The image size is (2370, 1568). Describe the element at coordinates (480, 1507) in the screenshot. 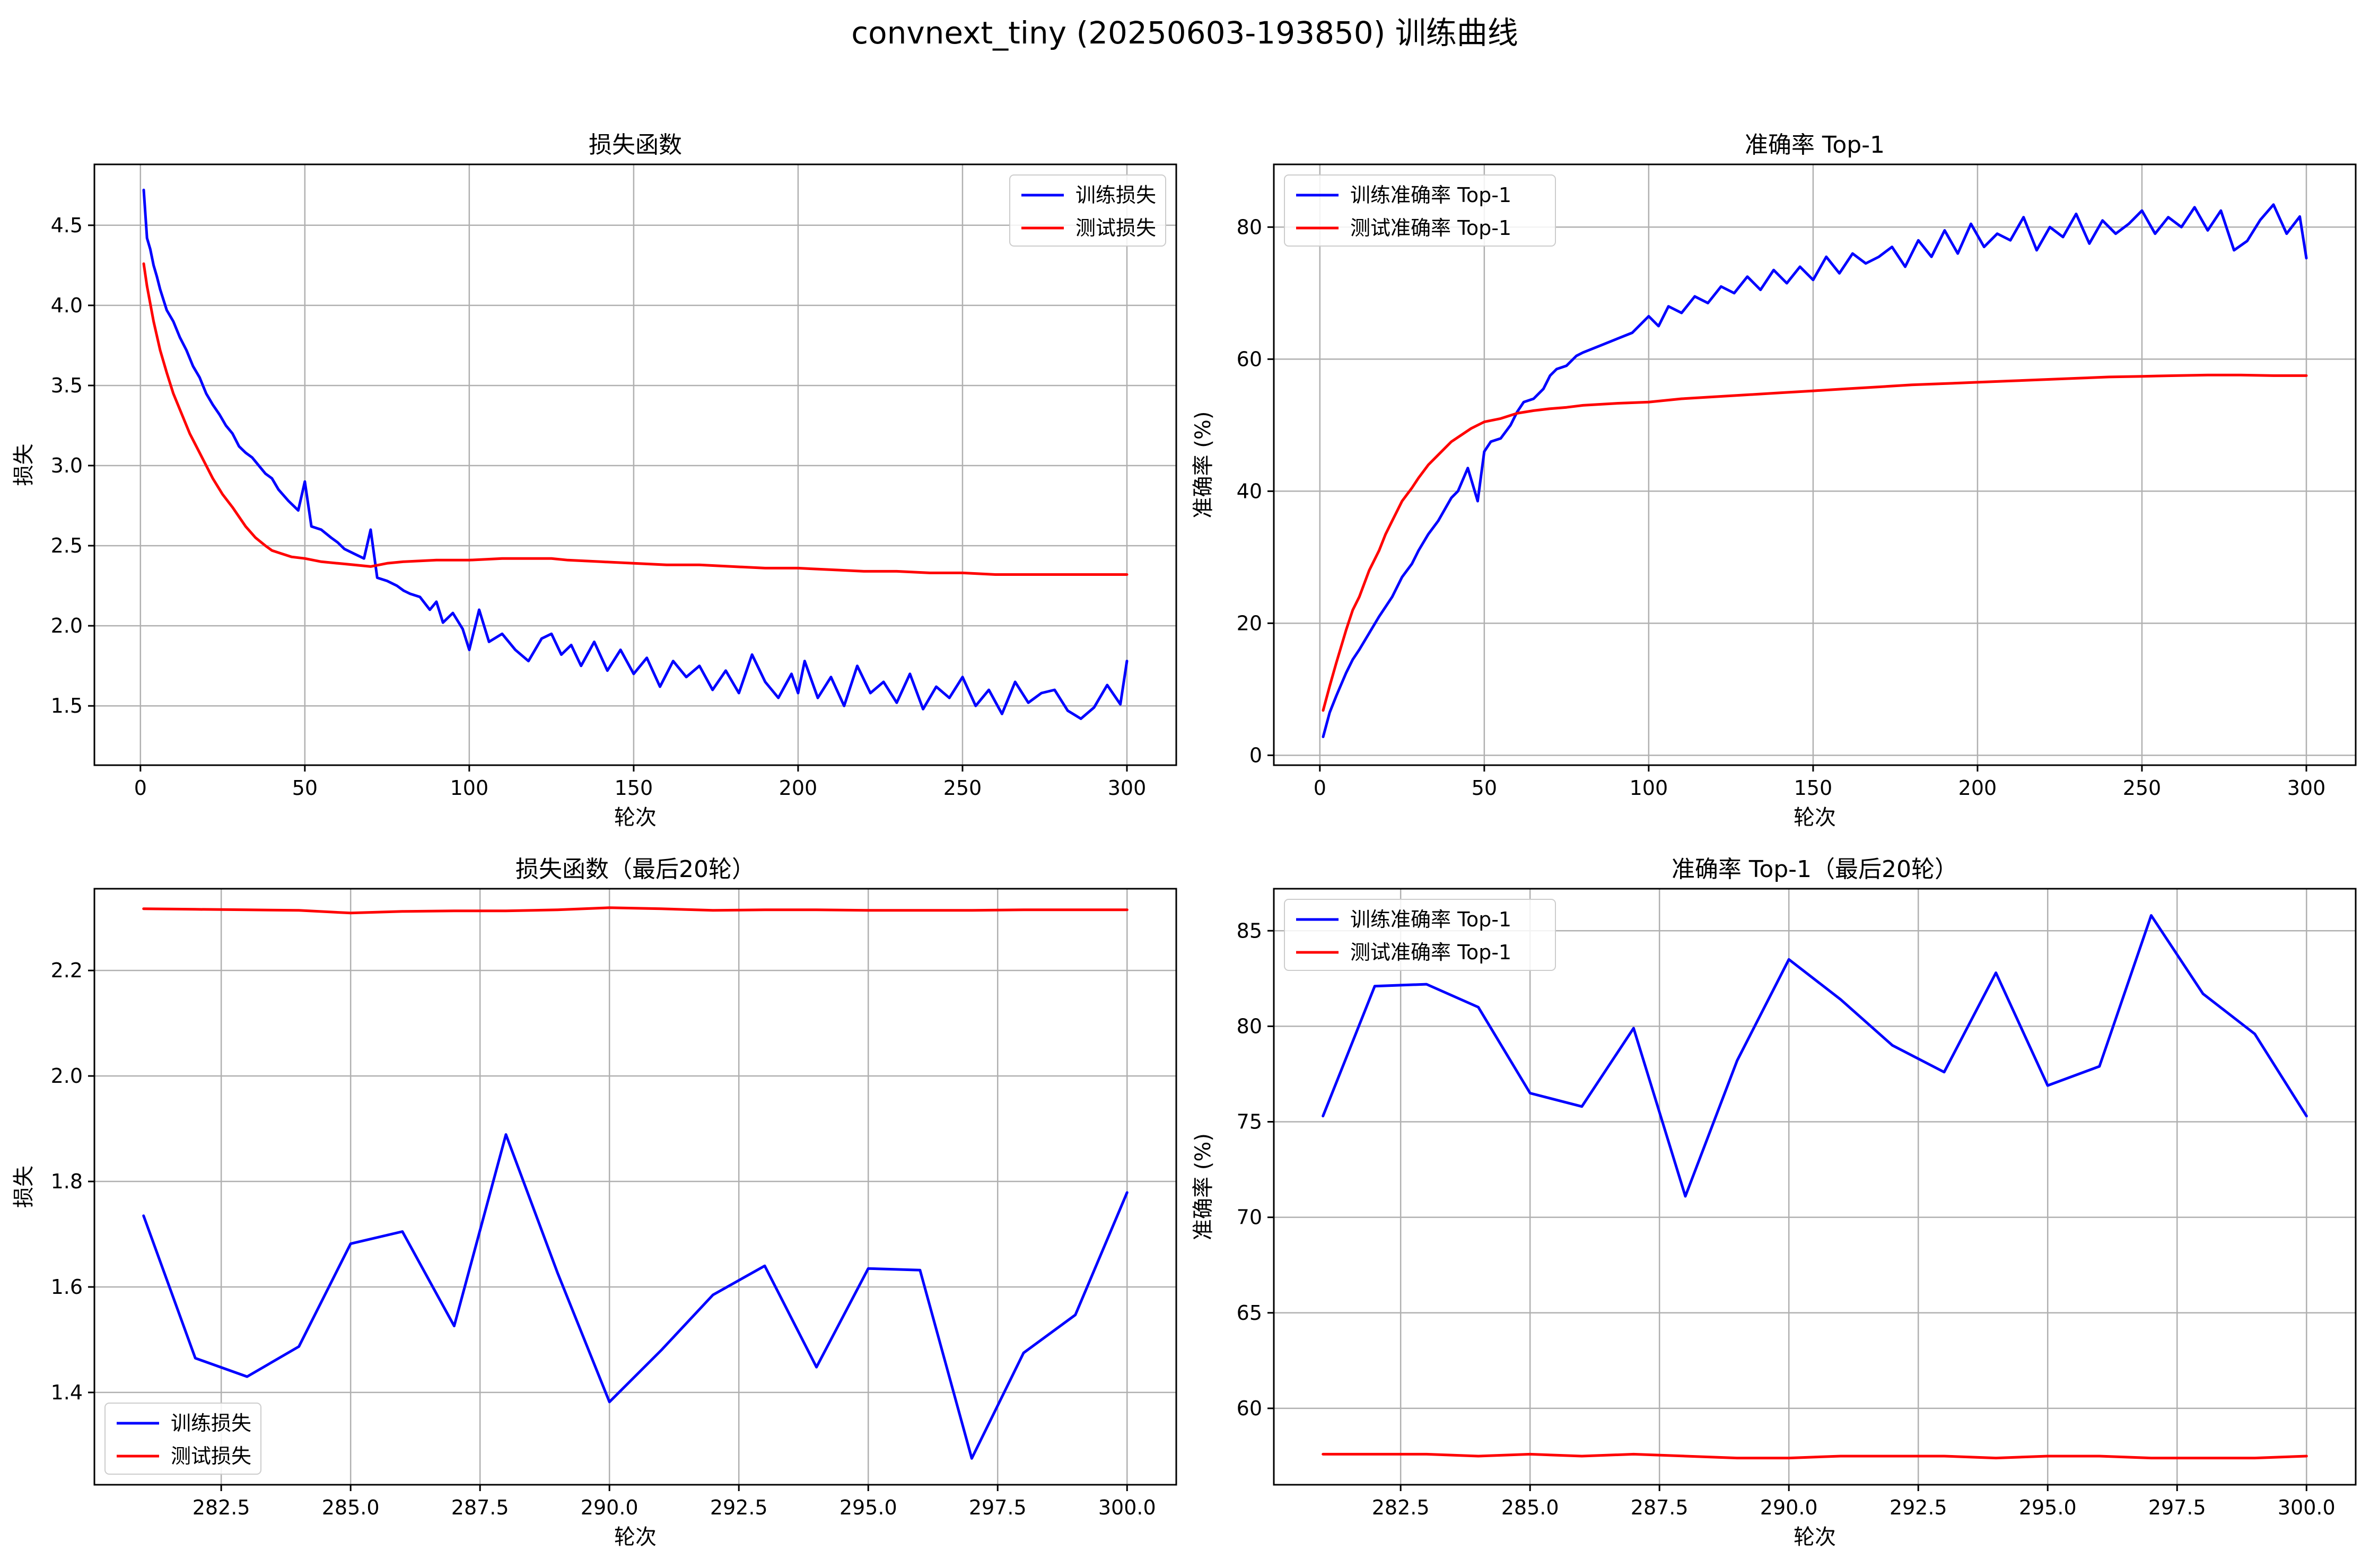

I see `x-tick-label: 287.5` at that location.